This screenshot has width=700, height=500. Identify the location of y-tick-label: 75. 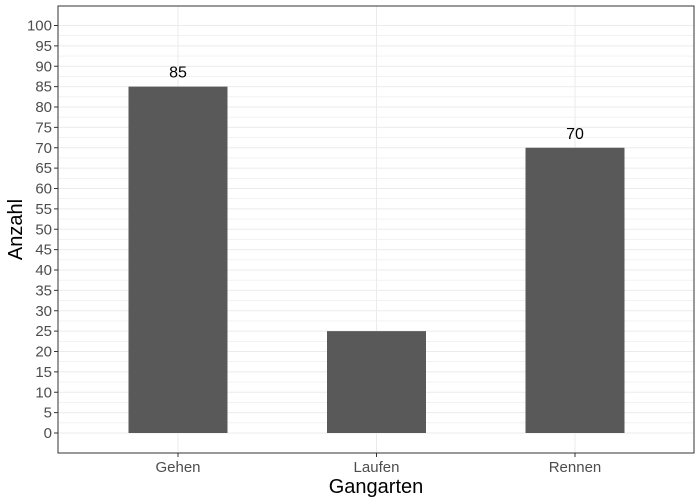
(43, 127).